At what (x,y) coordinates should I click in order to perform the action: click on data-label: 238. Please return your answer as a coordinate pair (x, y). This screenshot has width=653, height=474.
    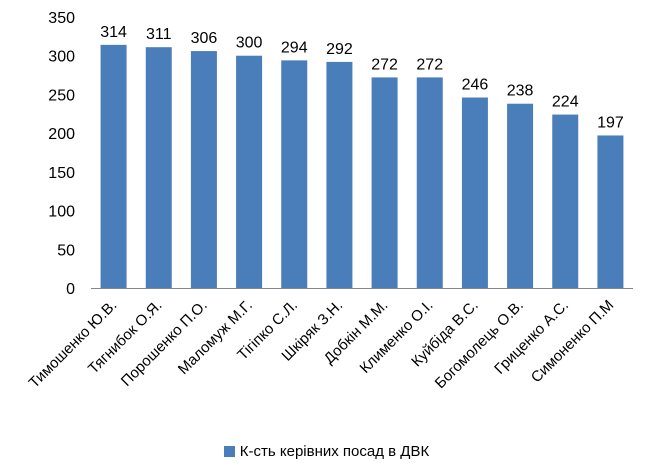
    Looking at the image, I should click on (520, 91).